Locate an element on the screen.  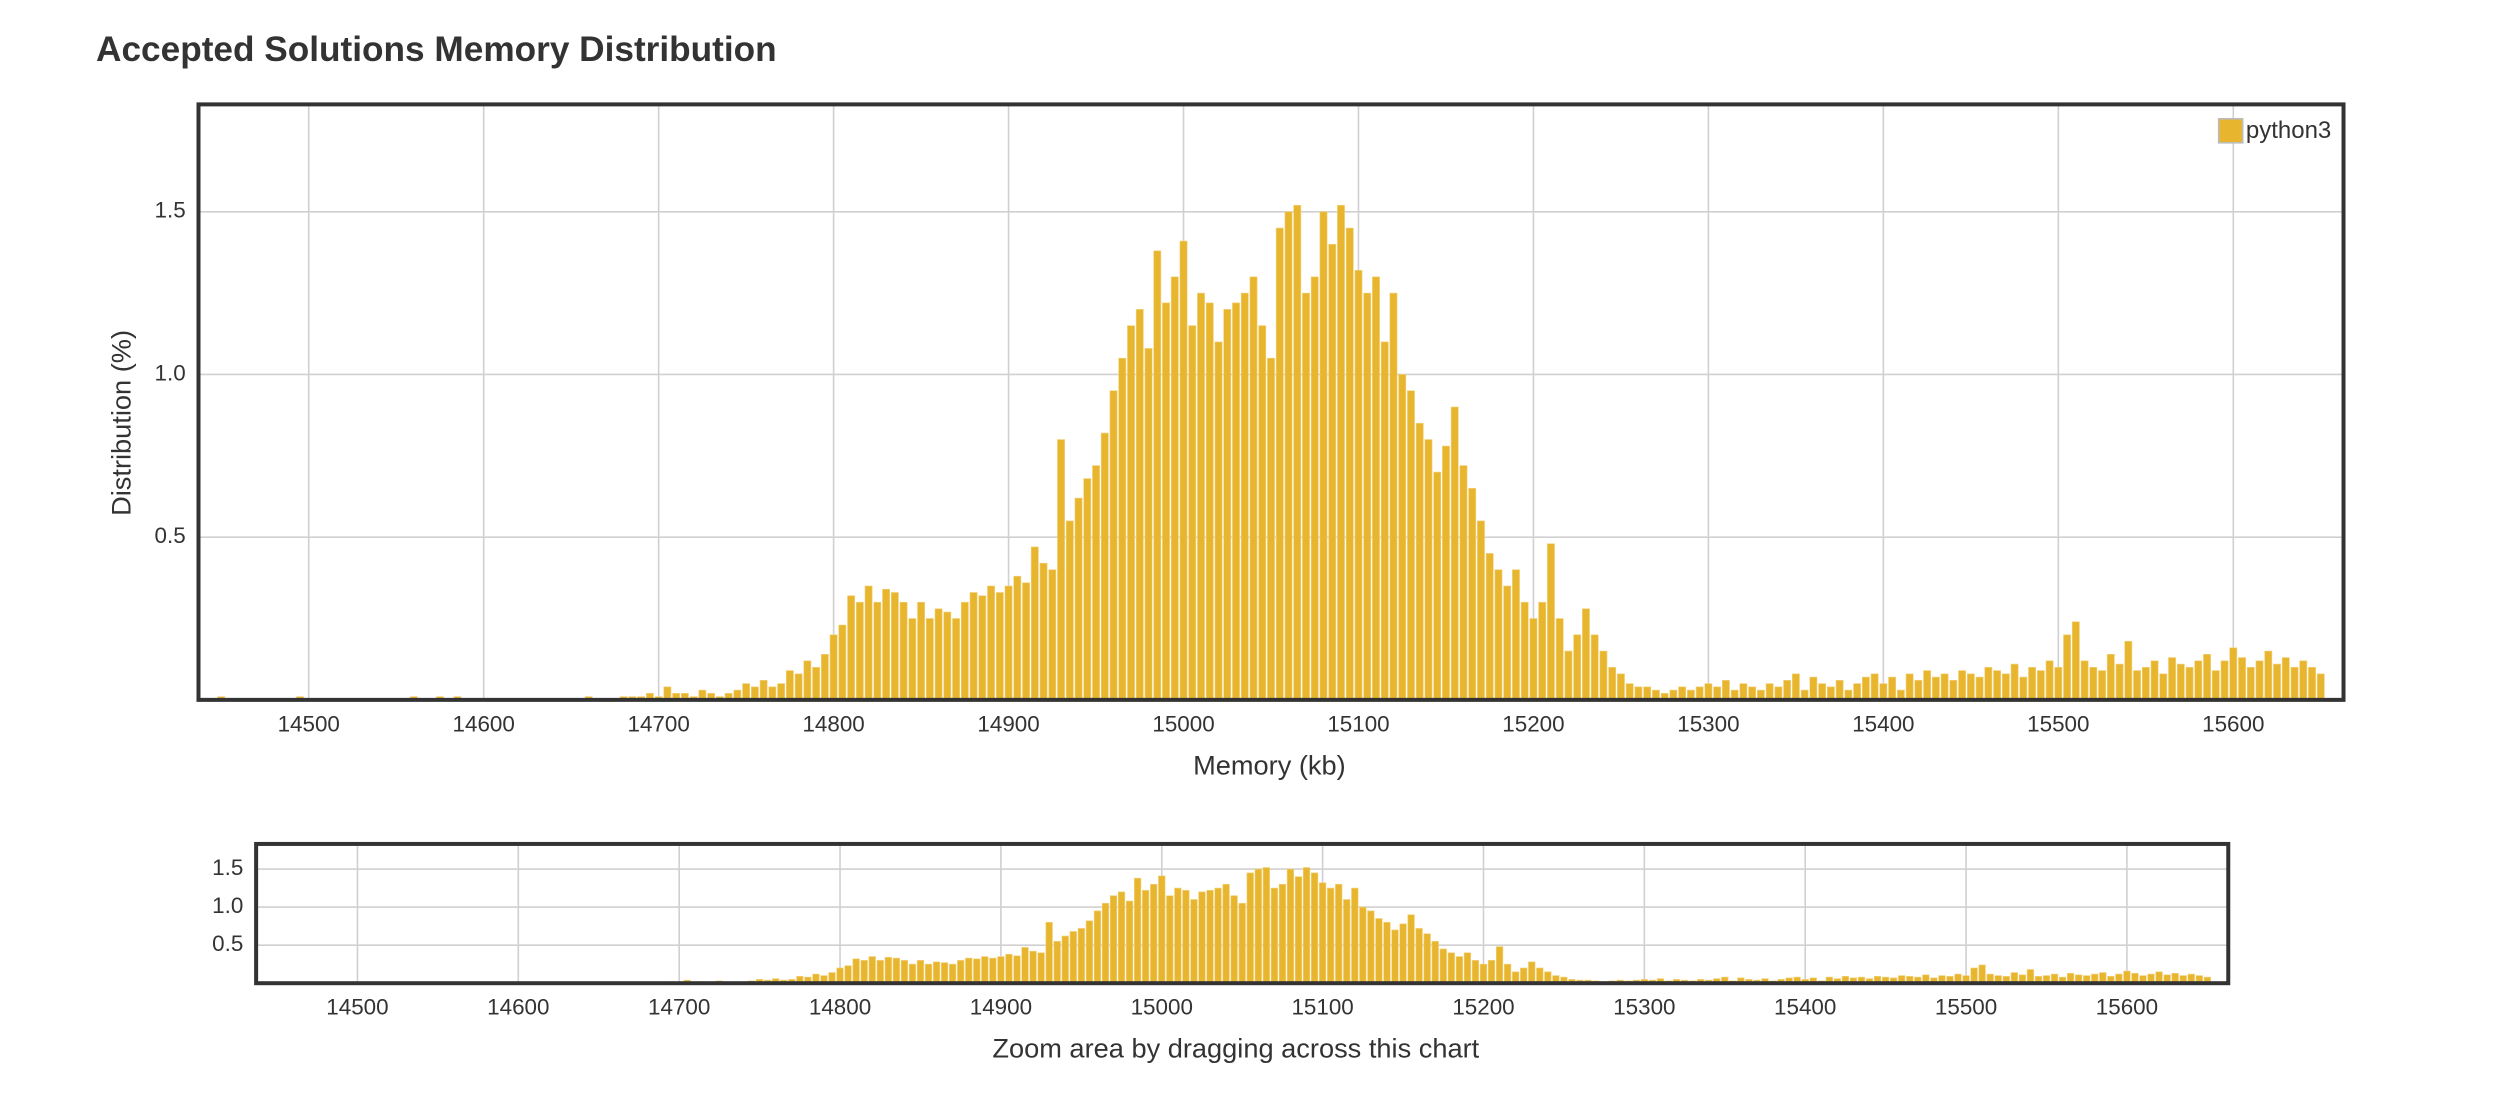
y-tick-label: 0.5 is located at coordinates (227, 943).